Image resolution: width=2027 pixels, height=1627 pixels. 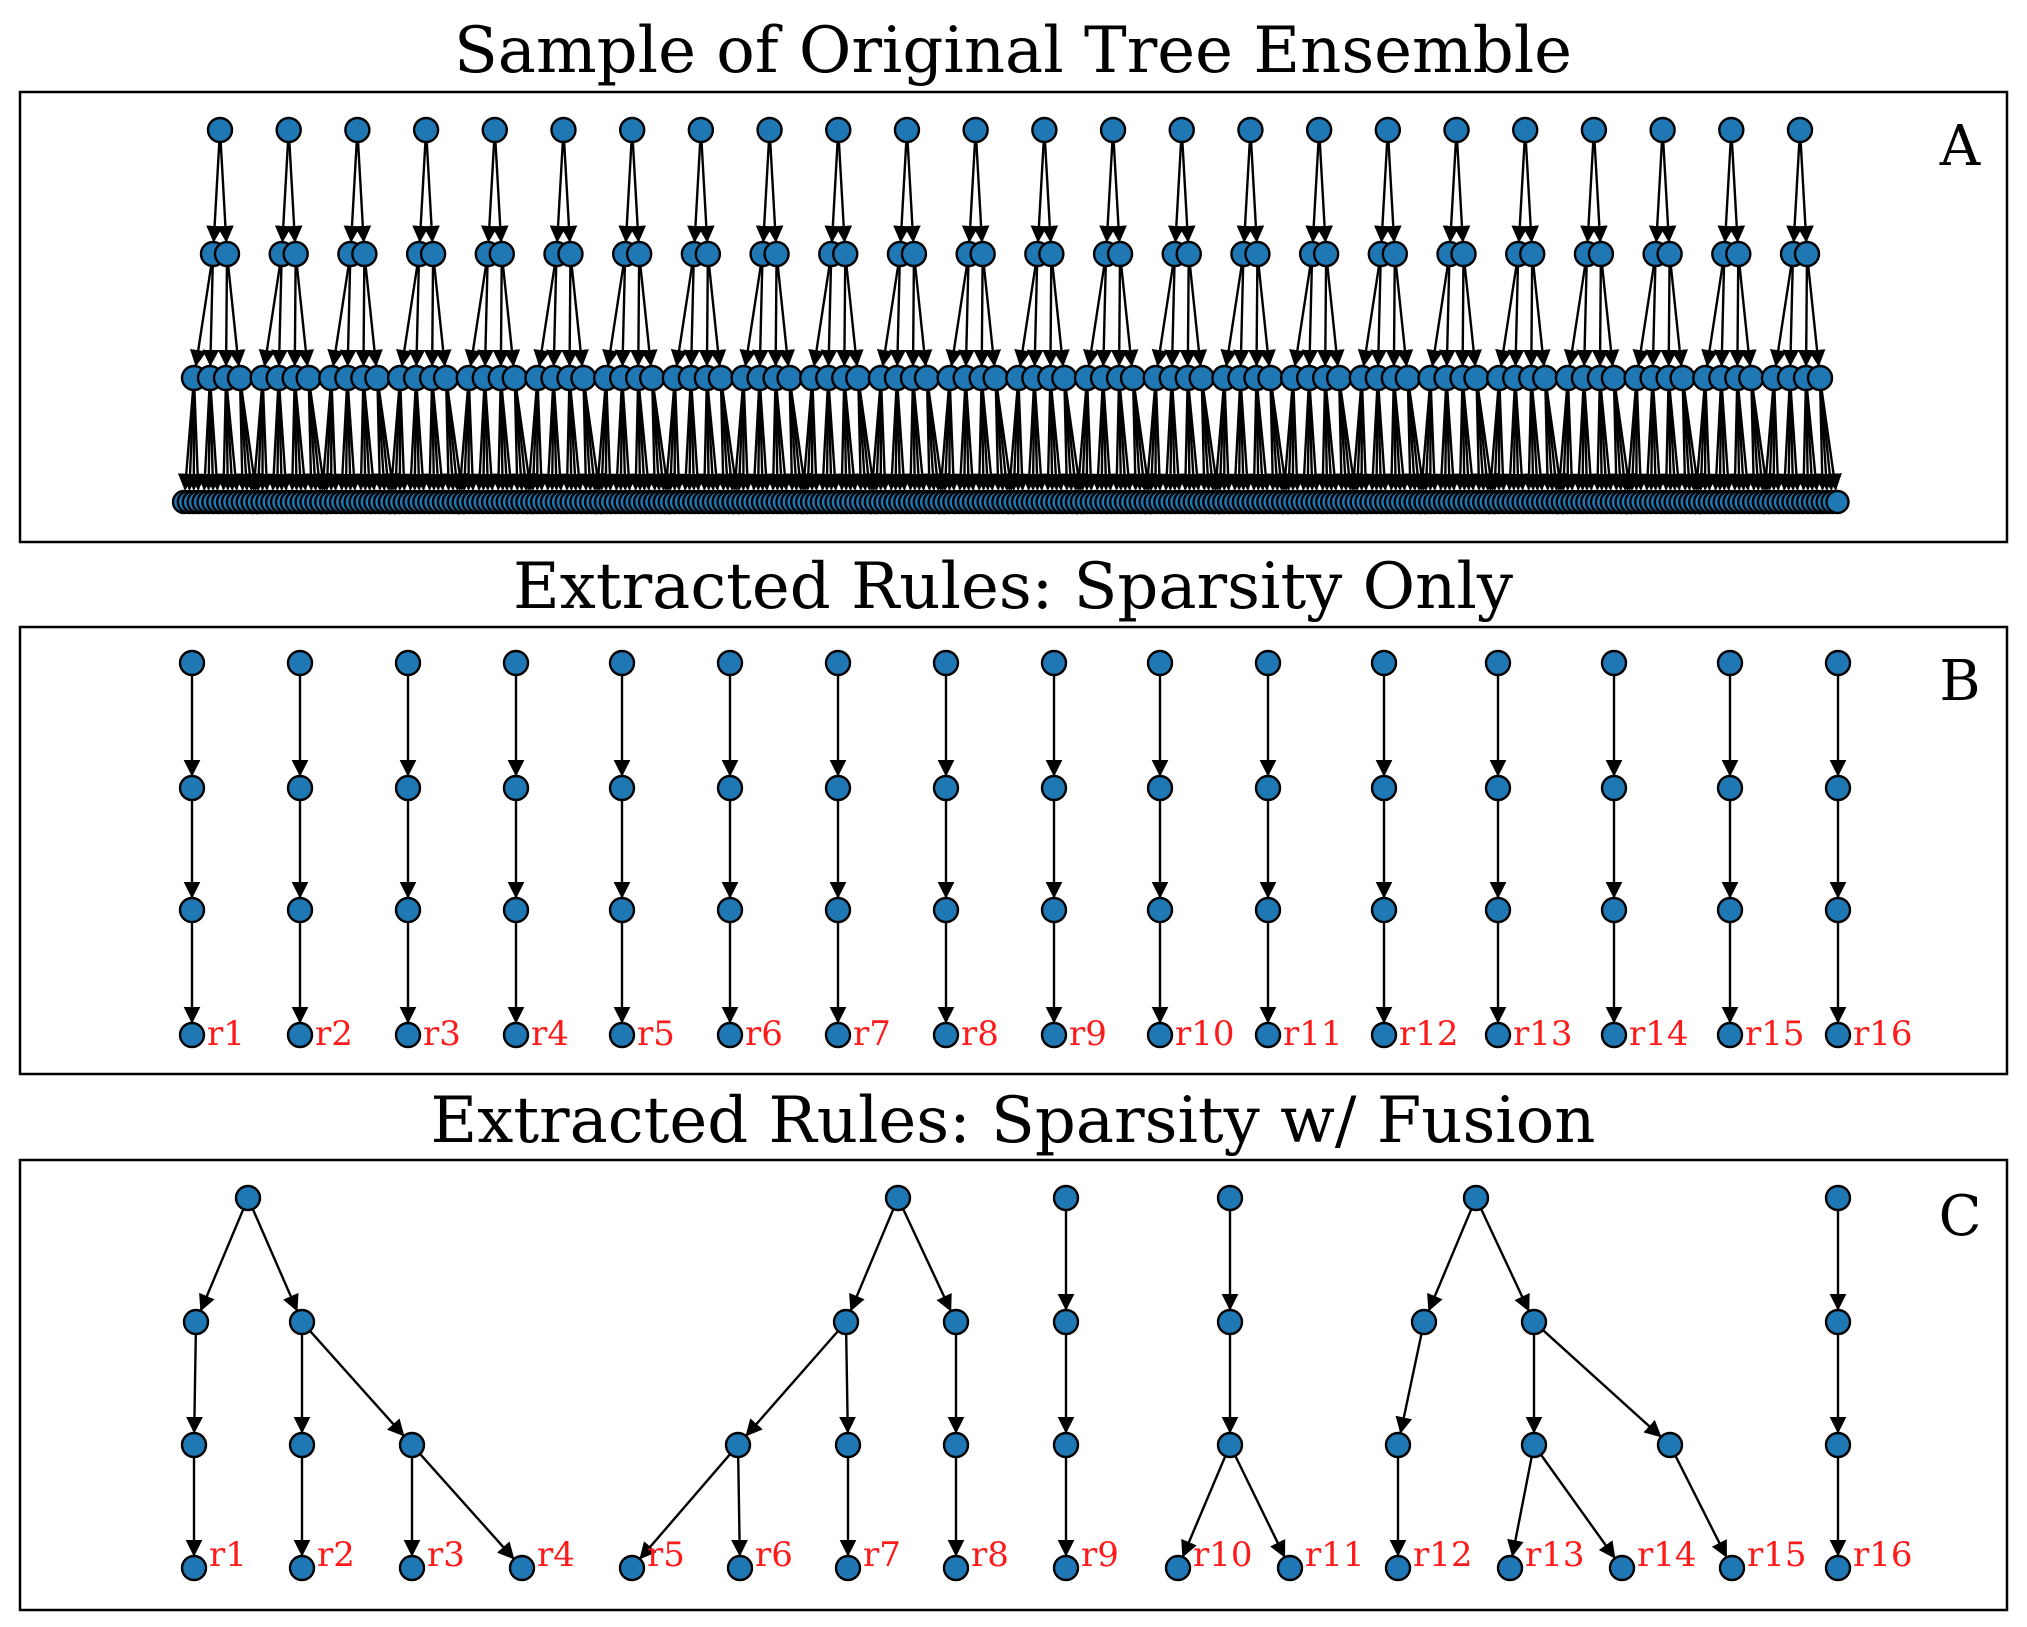 What do you see at coordinates (535, 851) in the screenshot?
I see `rule-chain-4: r4` at bounding box center [535, 851].